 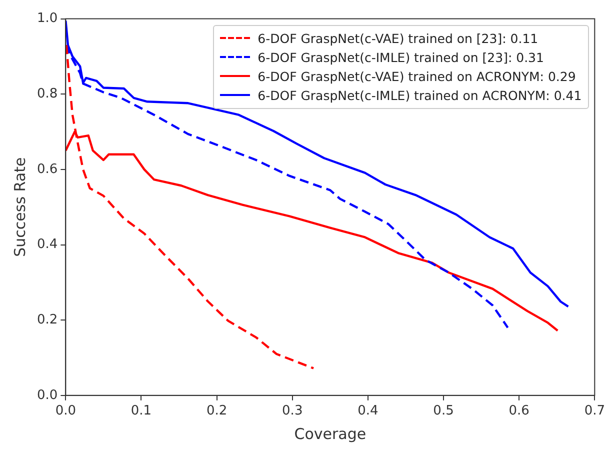 I want to click on x-tick-label: 0.4, so click(x=368, y=411).